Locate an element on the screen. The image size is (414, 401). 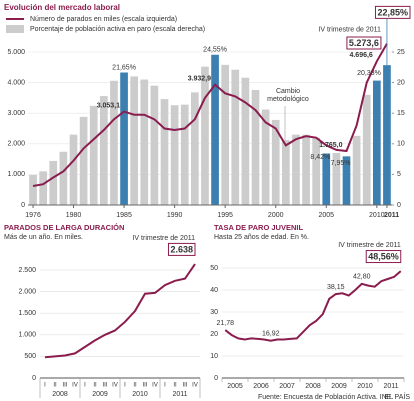
x-group-label: 2007 is located at coordinates (287, 386).